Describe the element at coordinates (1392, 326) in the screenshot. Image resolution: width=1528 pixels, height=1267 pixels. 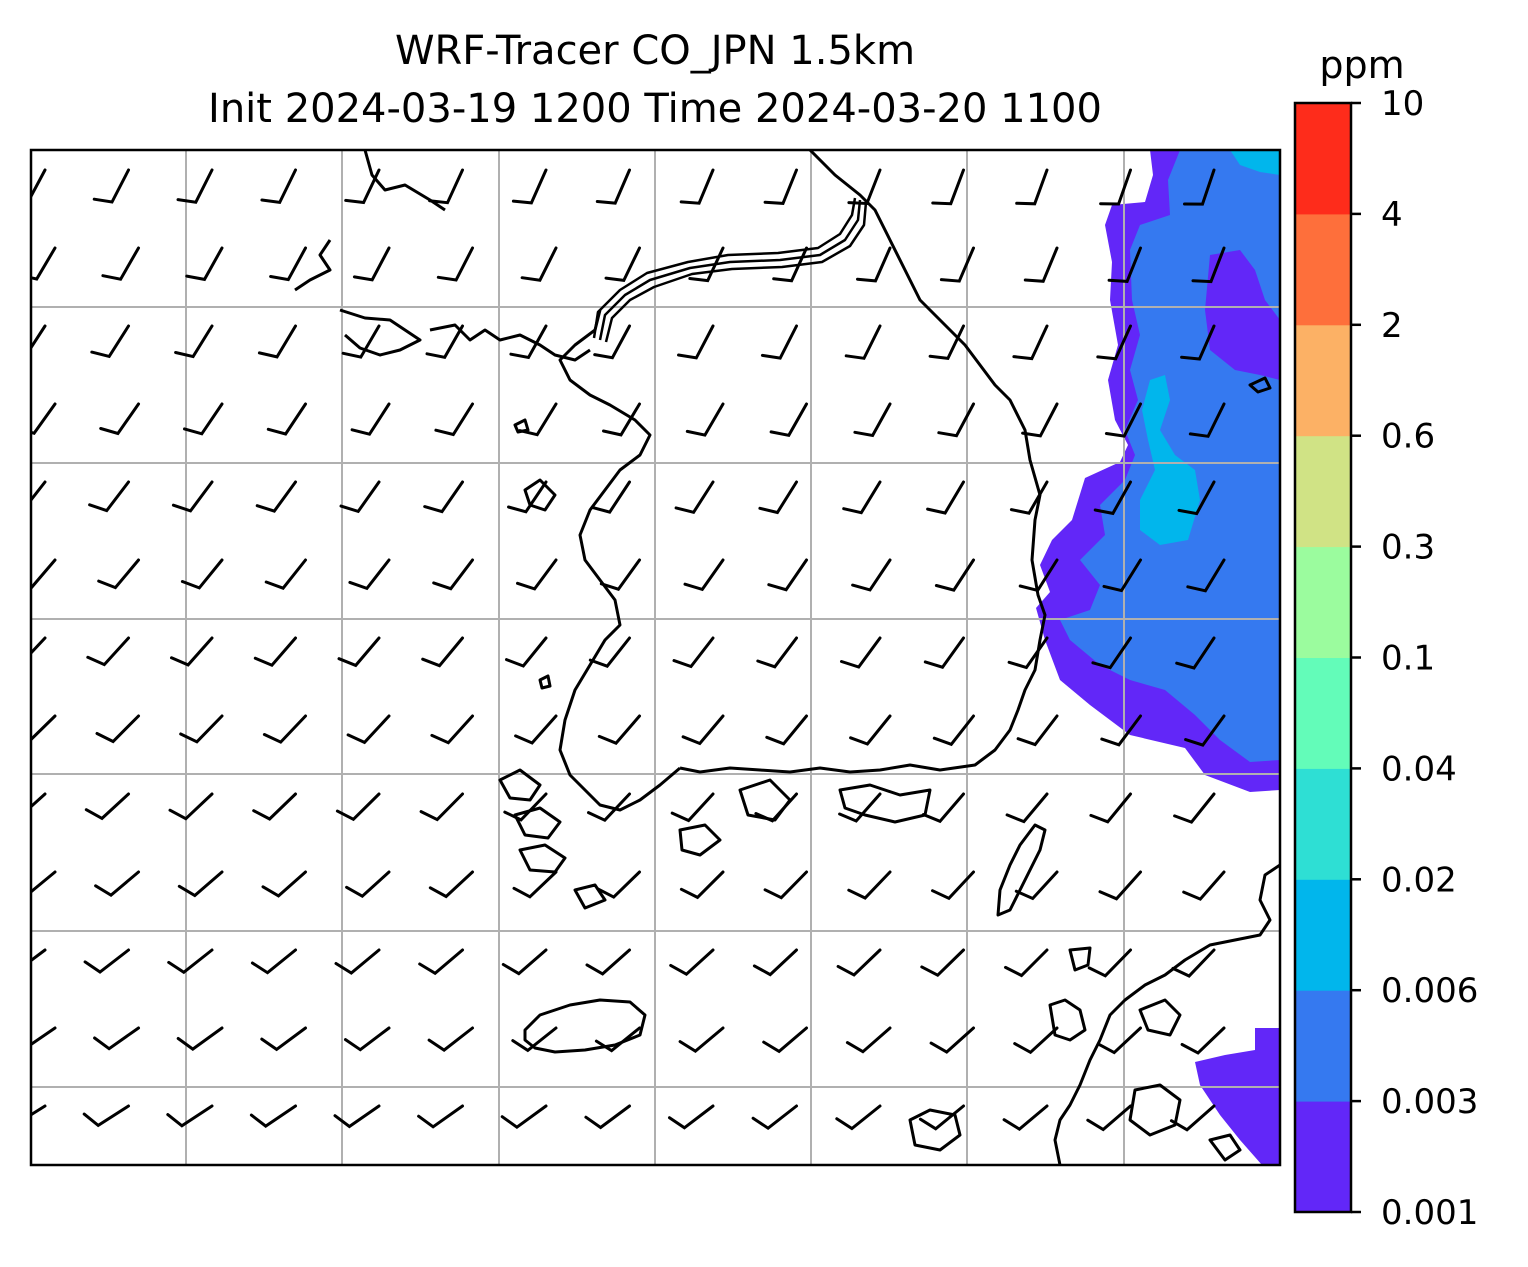
I see `colorbar-tick-label: 2` at that location.